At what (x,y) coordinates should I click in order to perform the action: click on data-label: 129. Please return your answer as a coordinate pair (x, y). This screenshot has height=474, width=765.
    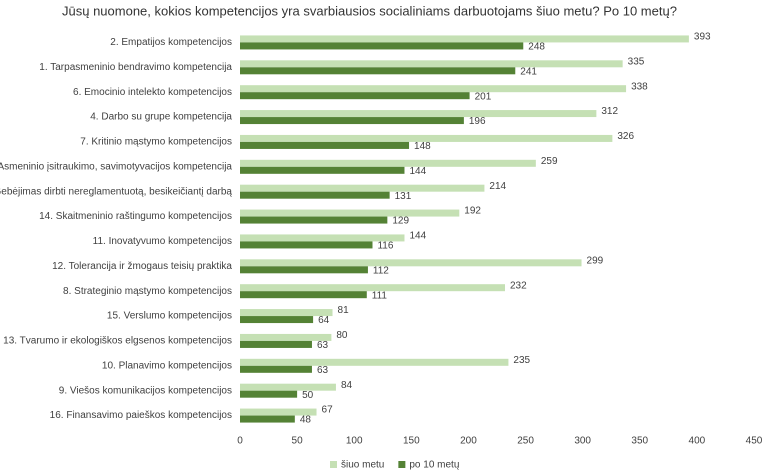
    Looking at the image, I should click on (400, 221).